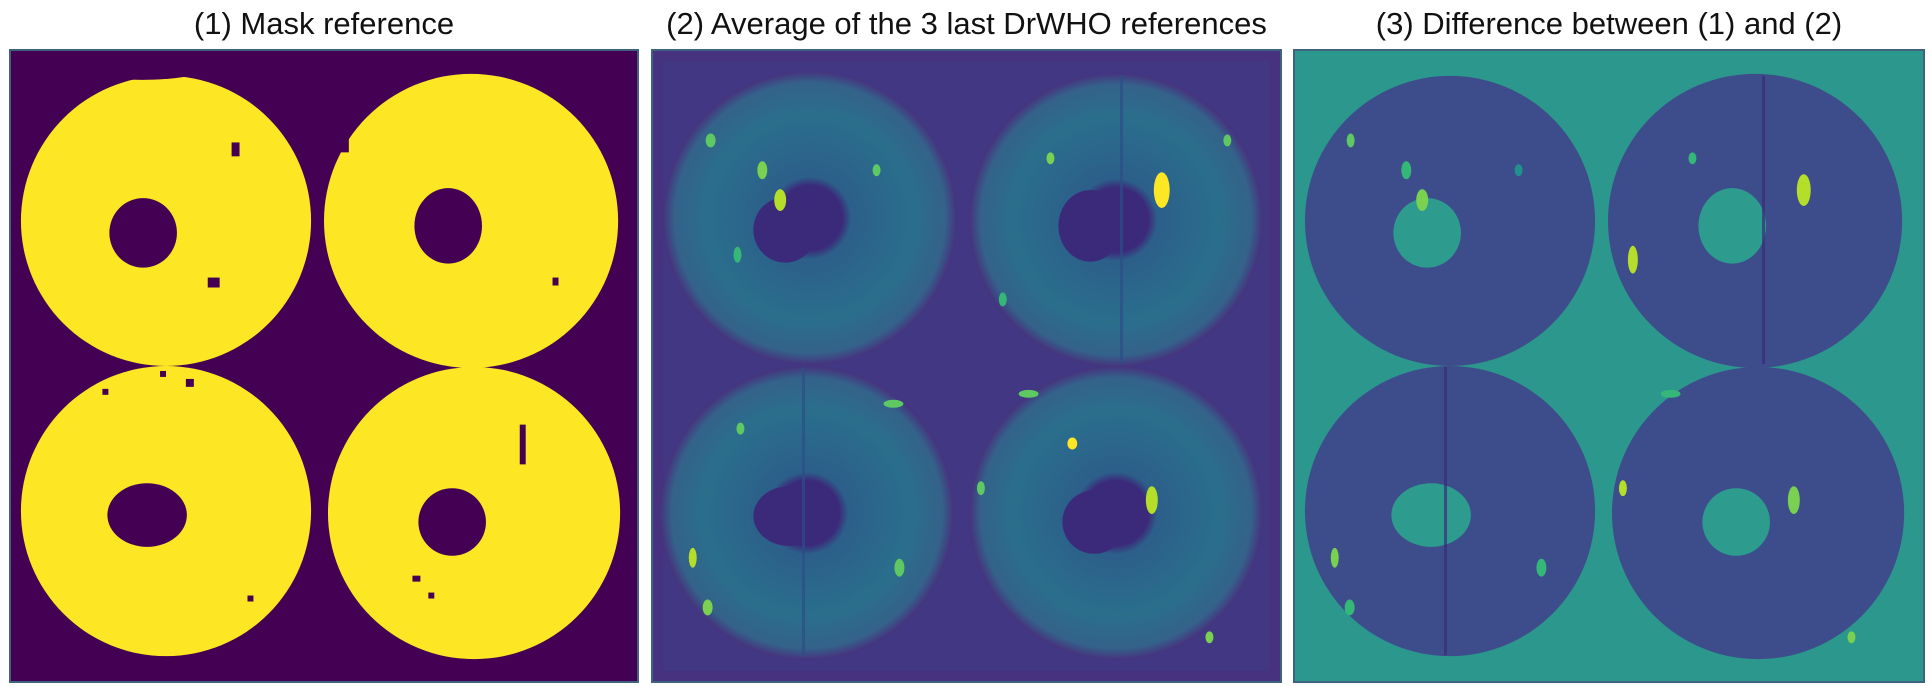  Describe the element at coordinates (810, 218) in the screenshot. I see `drwho-annulus-top-left` at that location.